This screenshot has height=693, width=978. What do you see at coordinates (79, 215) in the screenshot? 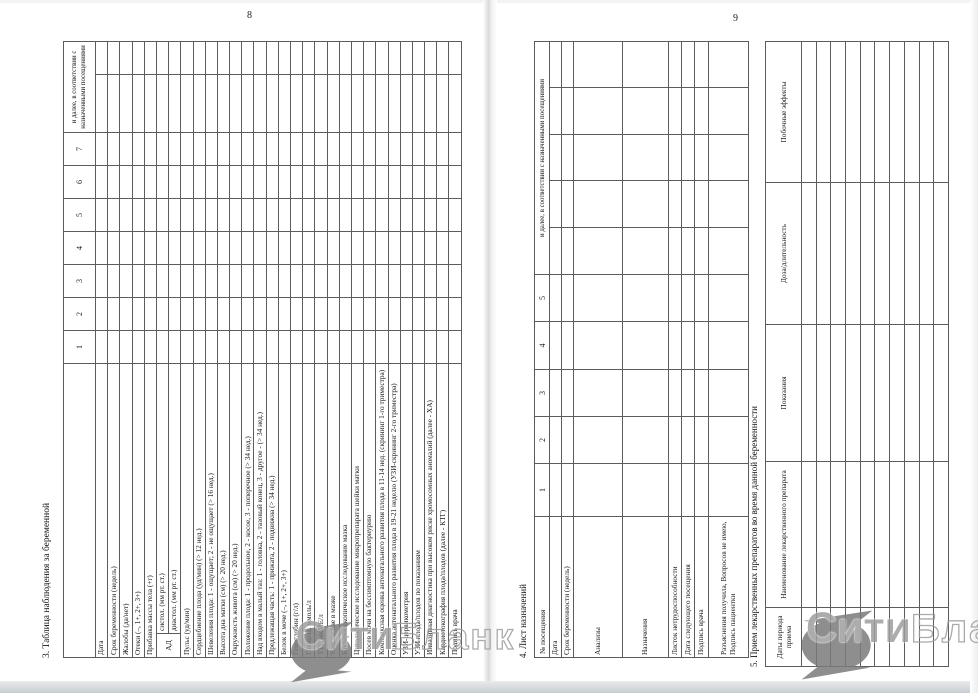
I see `visit-number-header: 5` at bounding box center [79, 215].